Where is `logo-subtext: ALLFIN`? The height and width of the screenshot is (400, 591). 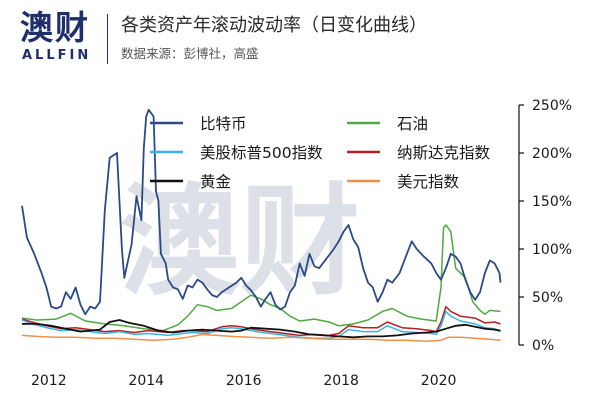
logo-subtext: ALLFIN is located at coordinates (57, 55).